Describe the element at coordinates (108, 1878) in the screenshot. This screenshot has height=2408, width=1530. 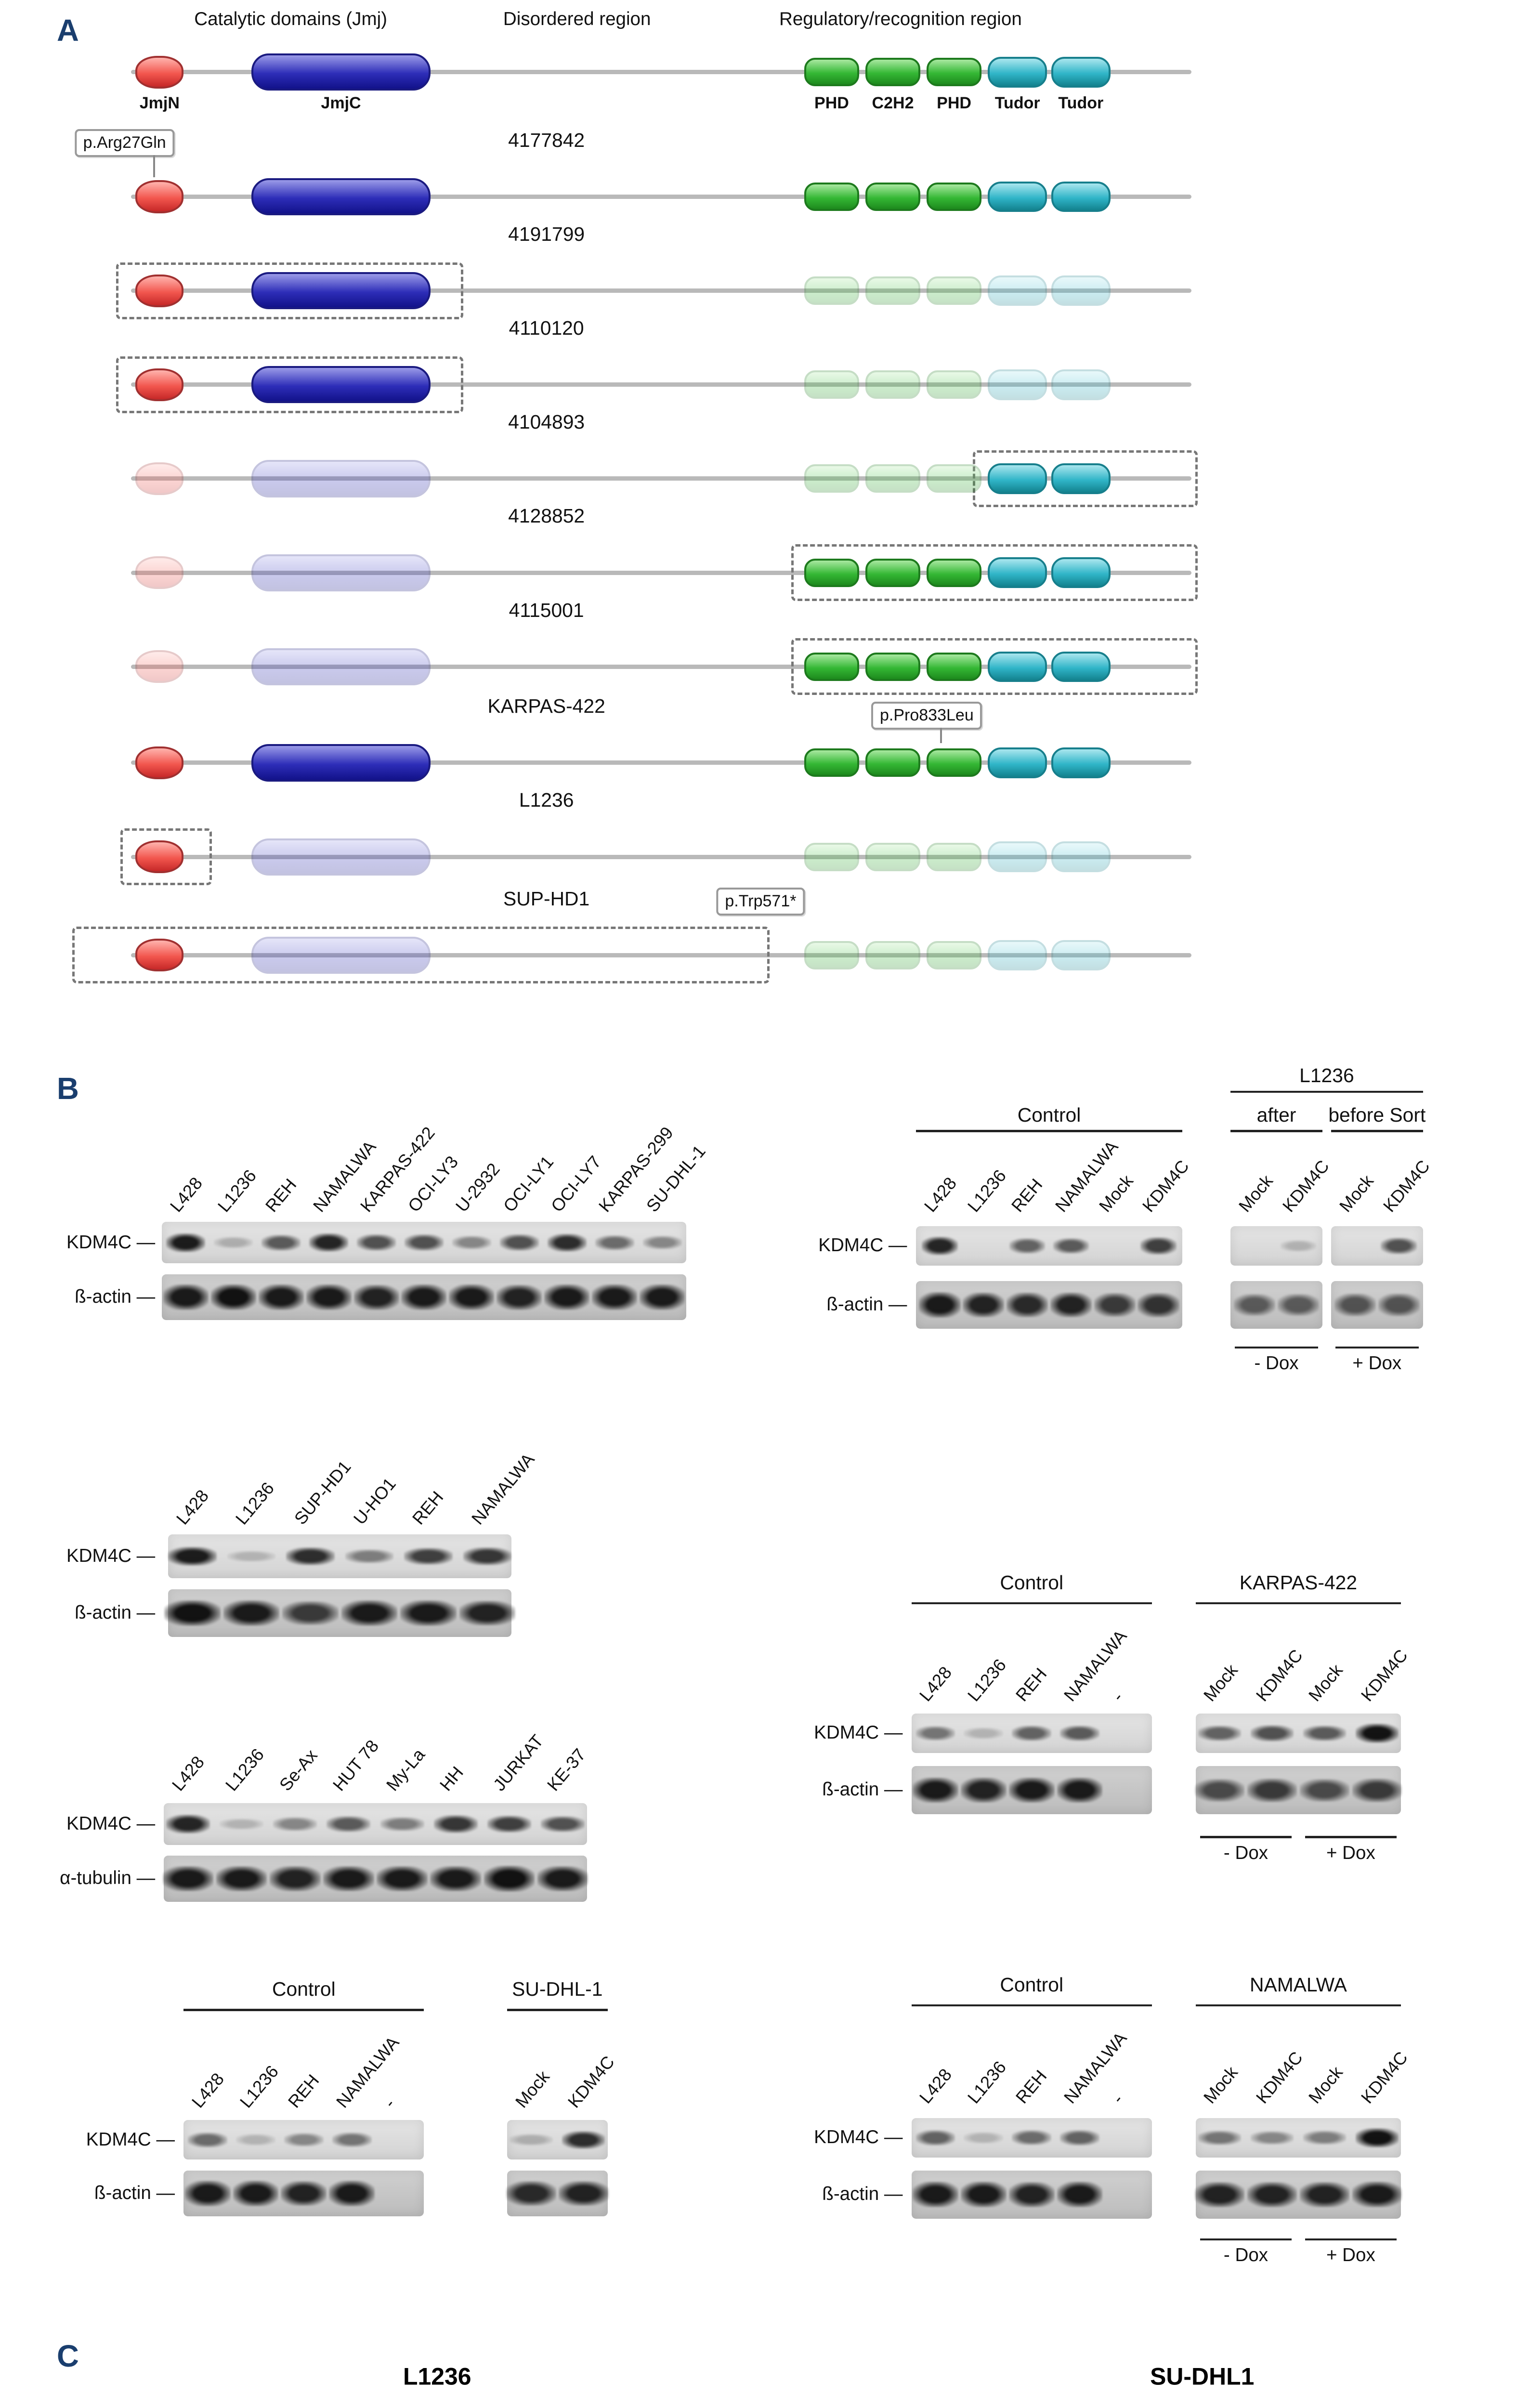
I see `blot-row-label: α-tubulin —` at that location.